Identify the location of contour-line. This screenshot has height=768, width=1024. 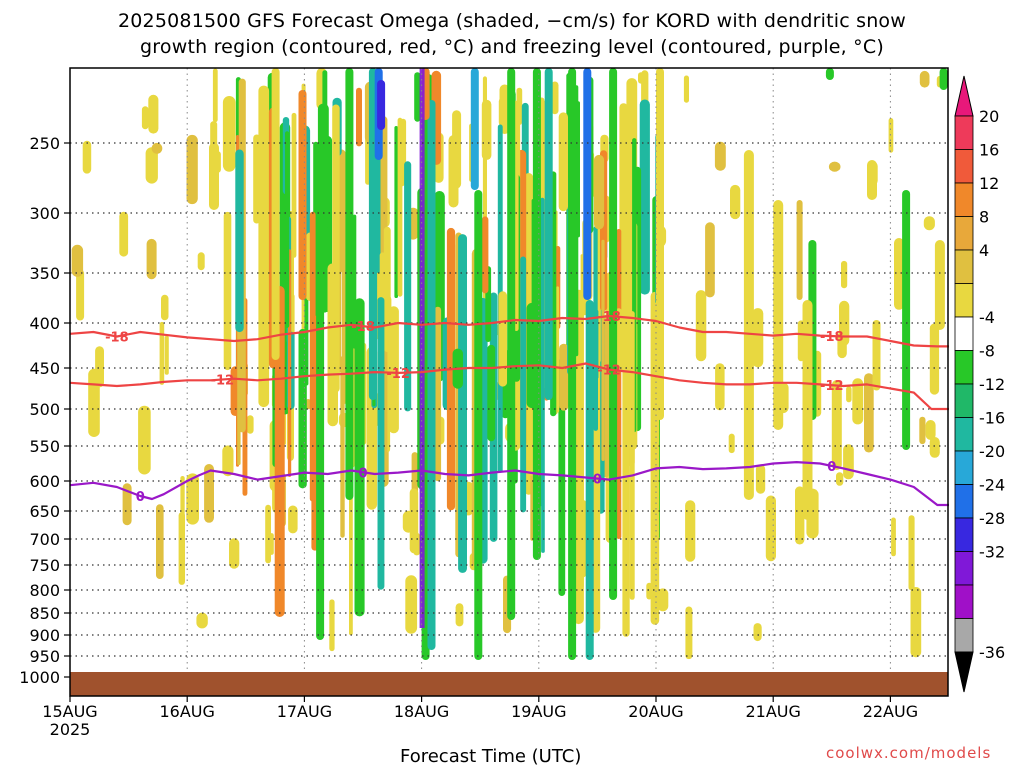
(509, 331).